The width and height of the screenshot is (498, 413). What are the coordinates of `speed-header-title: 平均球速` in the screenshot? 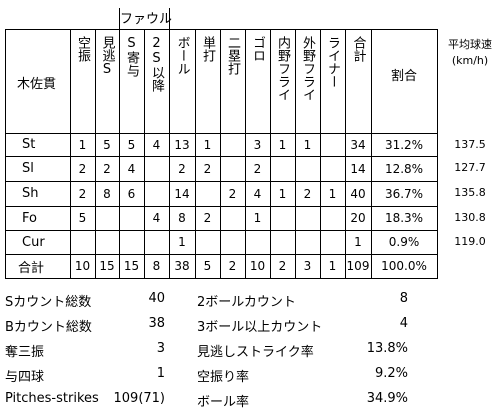 It's located at (470, 44).